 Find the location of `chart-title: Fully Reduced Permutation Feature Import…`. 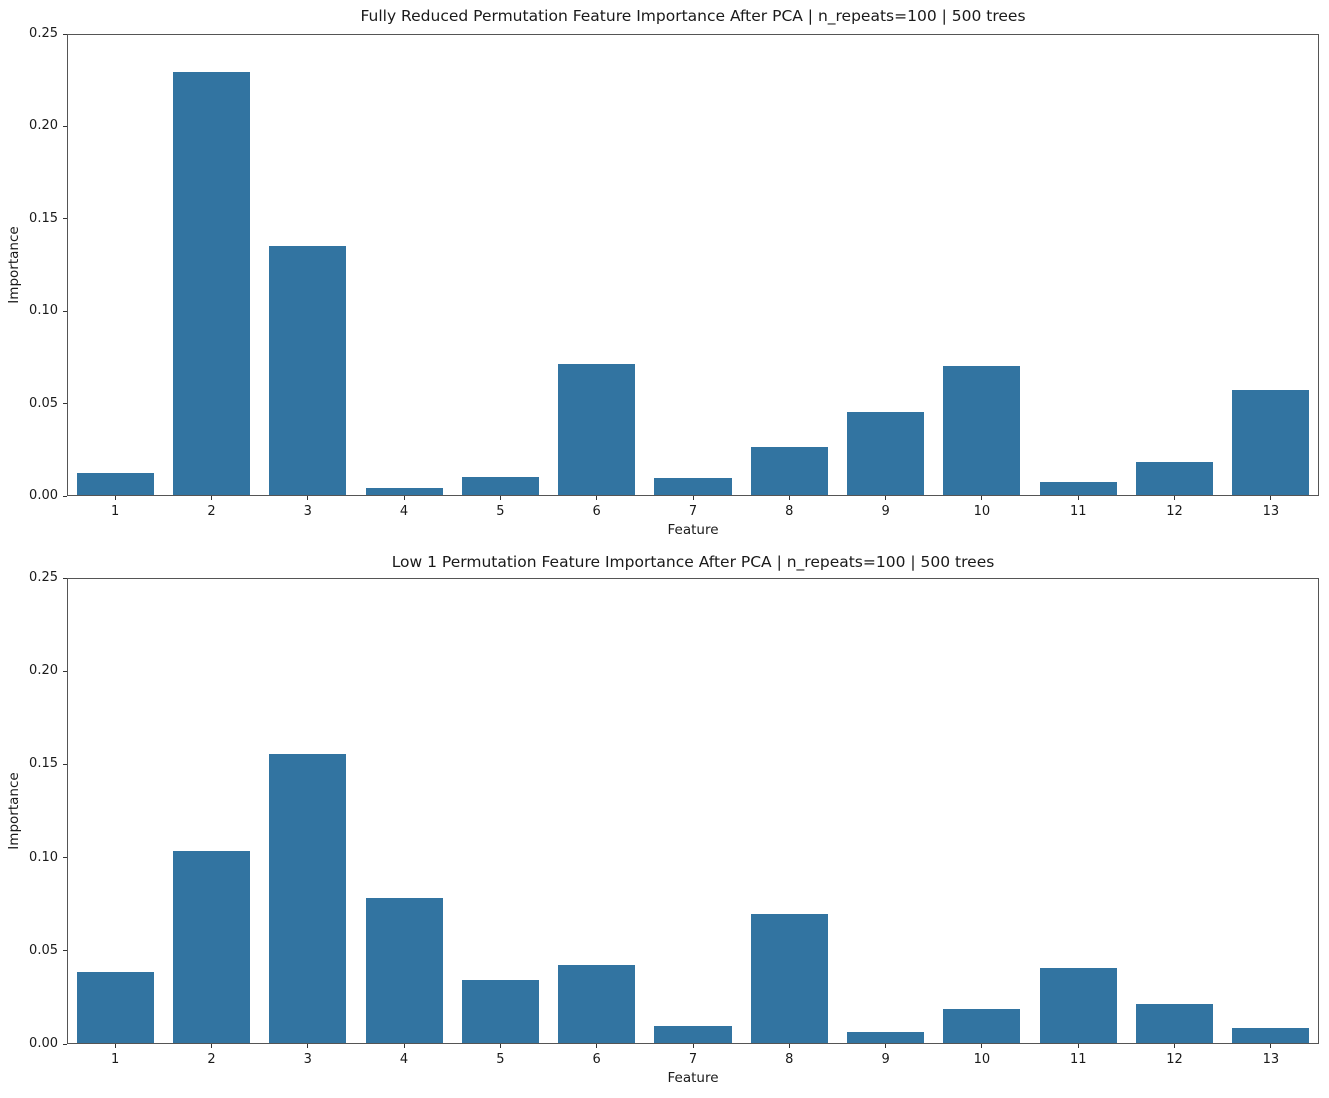

chart-title: Fully Reduced Permutation Feature Import… is located at coordinates (693, 16).